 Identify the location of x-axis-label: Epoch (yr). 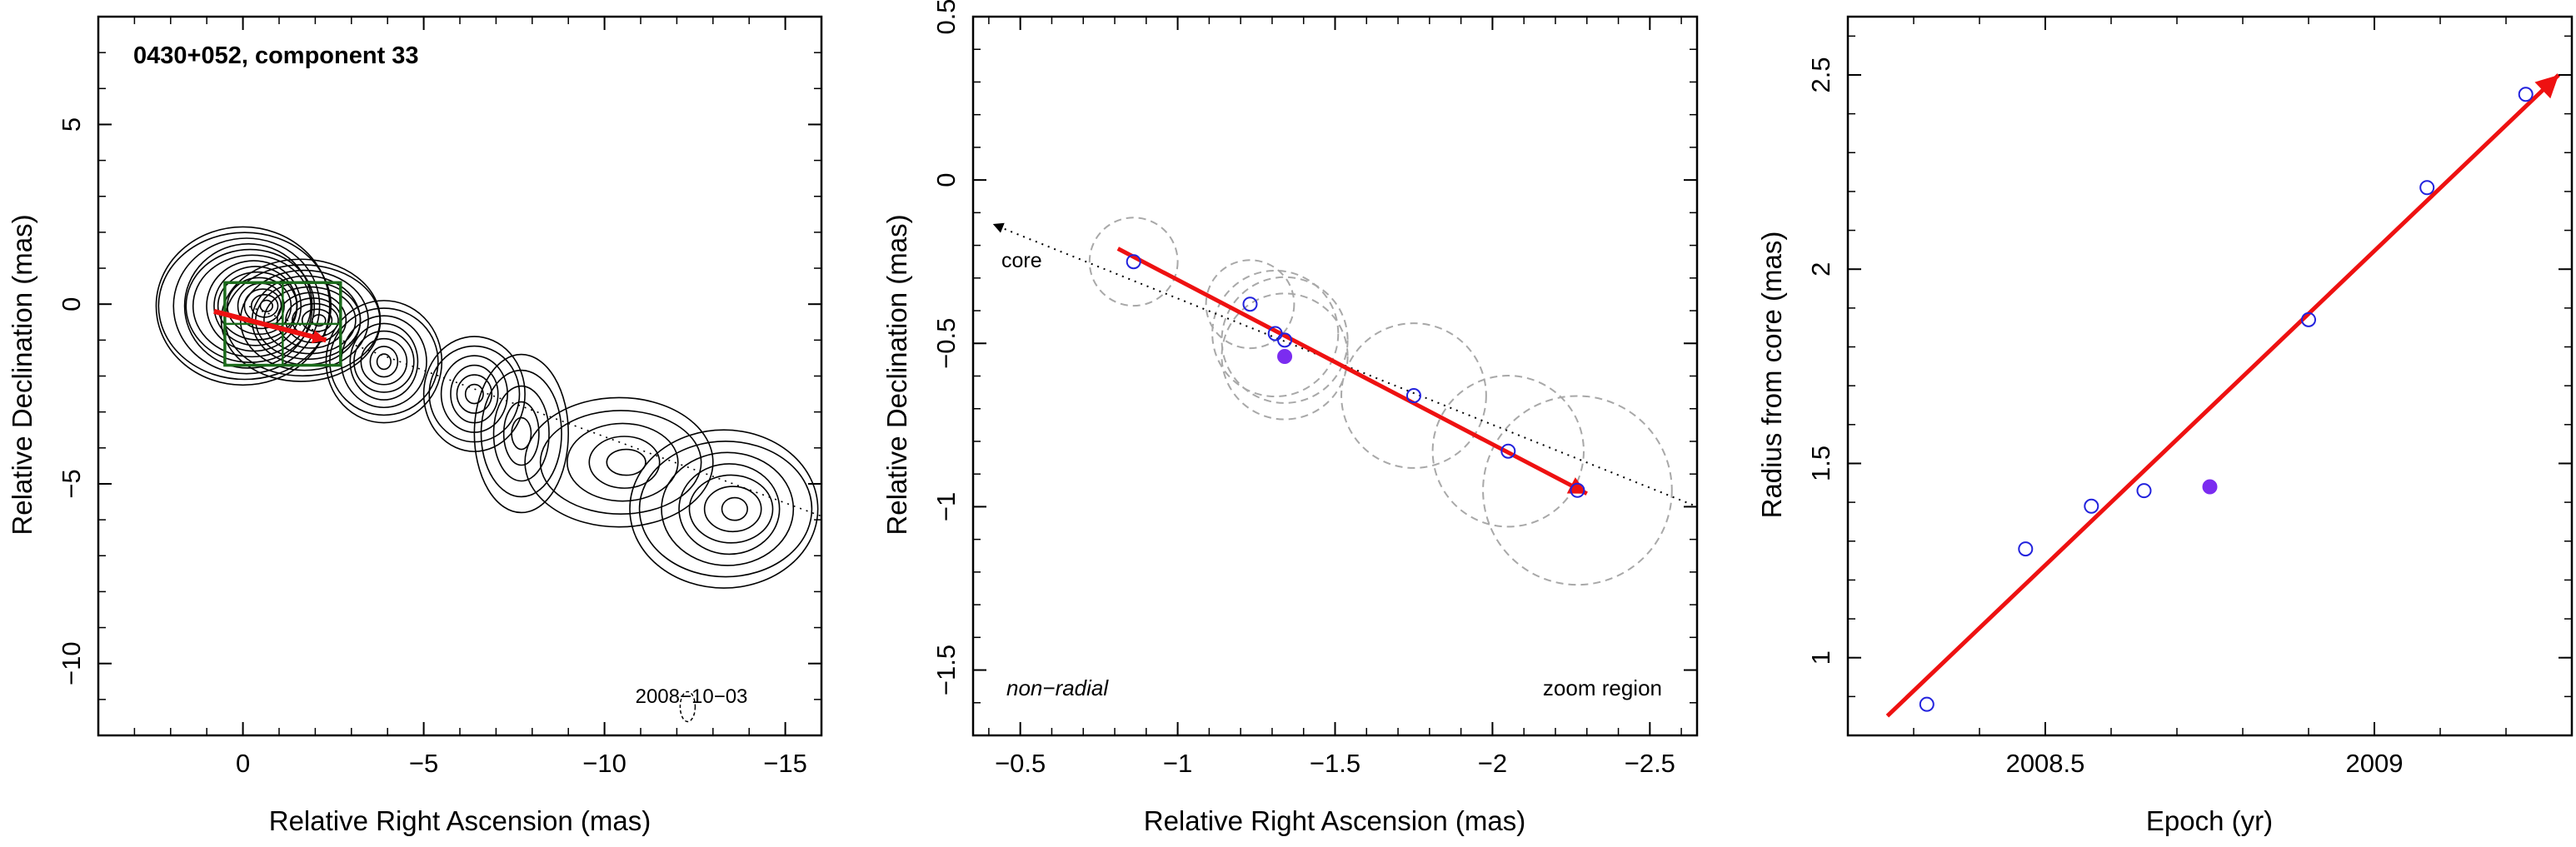
(2209, 820).